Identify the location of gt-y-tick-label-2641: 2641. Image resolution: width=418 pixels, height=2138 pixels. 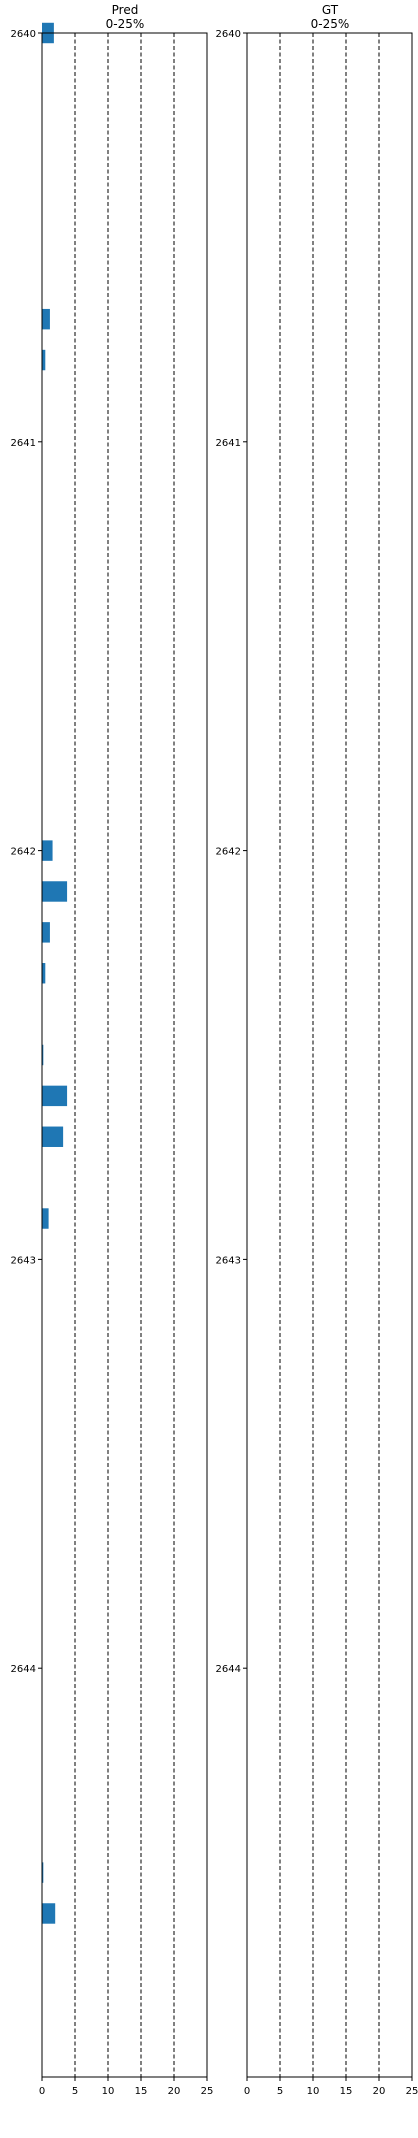
(228, 443).